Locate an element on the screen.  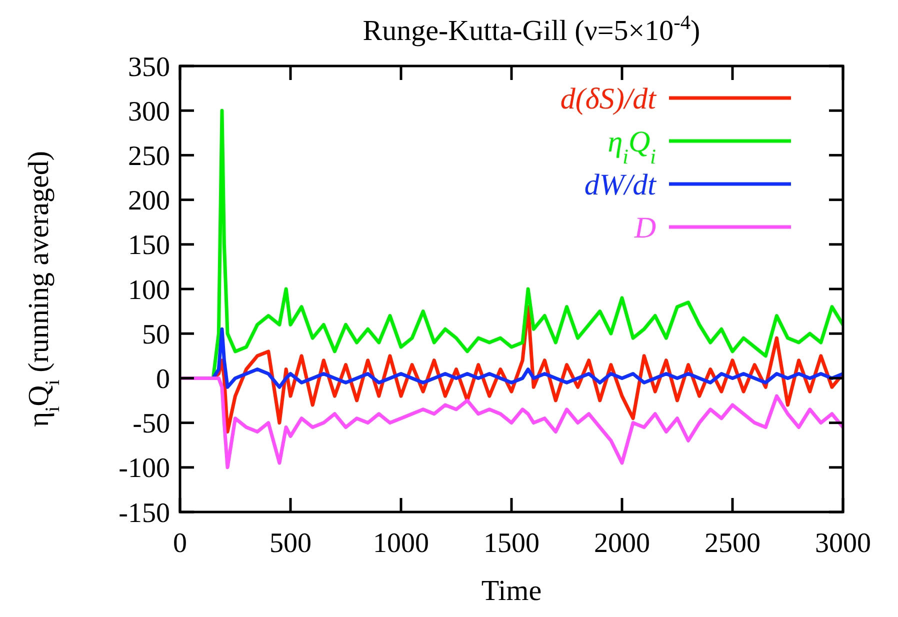
y-tick-label: -150 is located at coordinates (144, 513).